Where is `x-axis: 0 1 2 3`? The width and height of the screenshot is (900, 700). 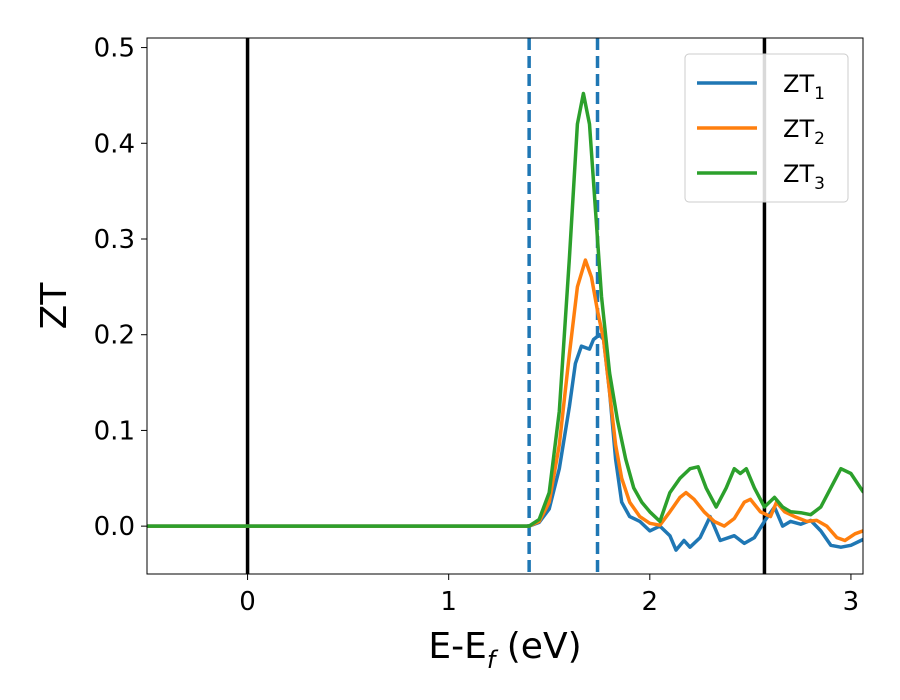 x-axis: 0 1 2 3 is located at coordinates (549, 595).